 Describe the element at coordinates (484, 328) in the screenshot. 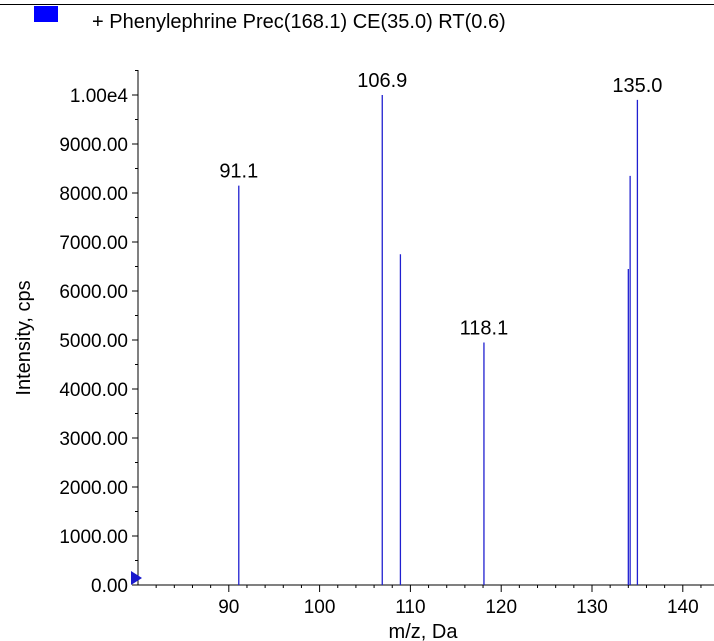

I see `peak-label: 118.1` at that location.